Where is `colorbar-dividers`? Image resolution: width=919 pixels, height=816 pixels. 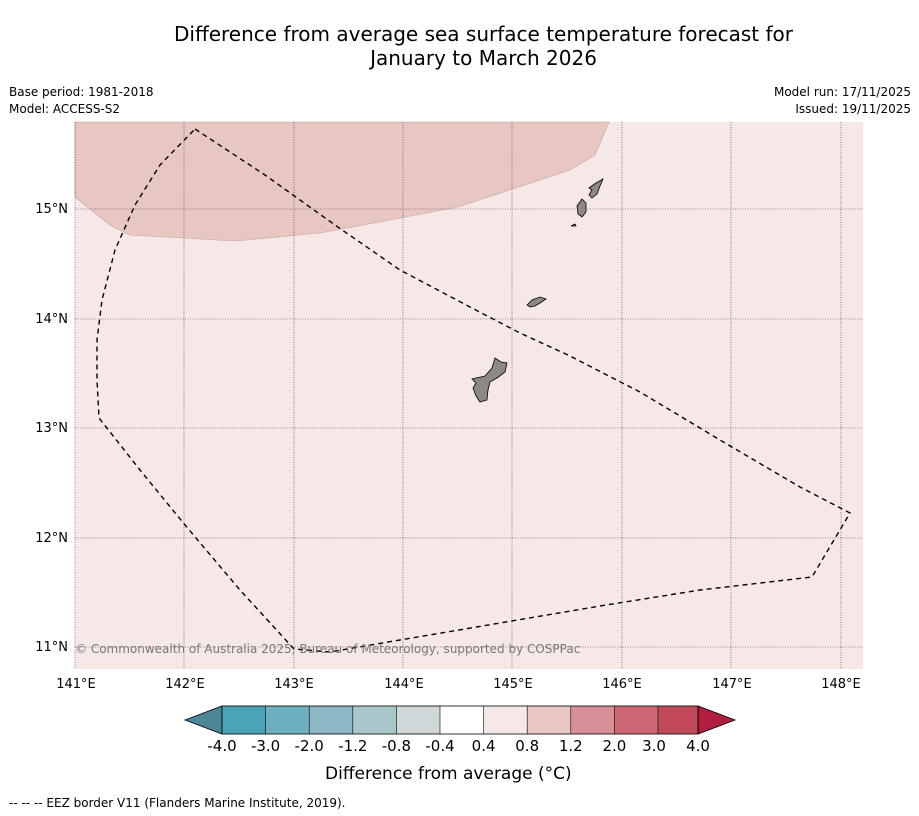 colorbar-dividers is located at coordinates (462, 720).